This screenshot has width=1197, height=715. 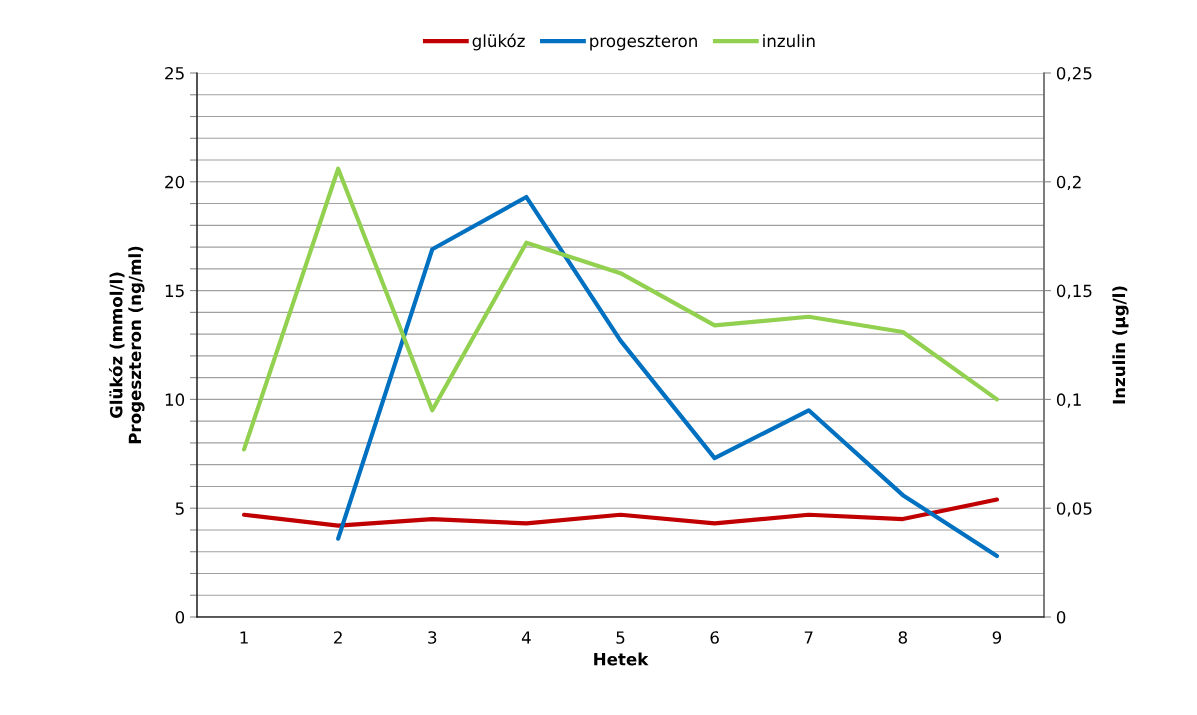 What do you see at coordinates (179, 508) in the screenshot?
I see `y-tick-label: 5` at bounding box center [179, 508].